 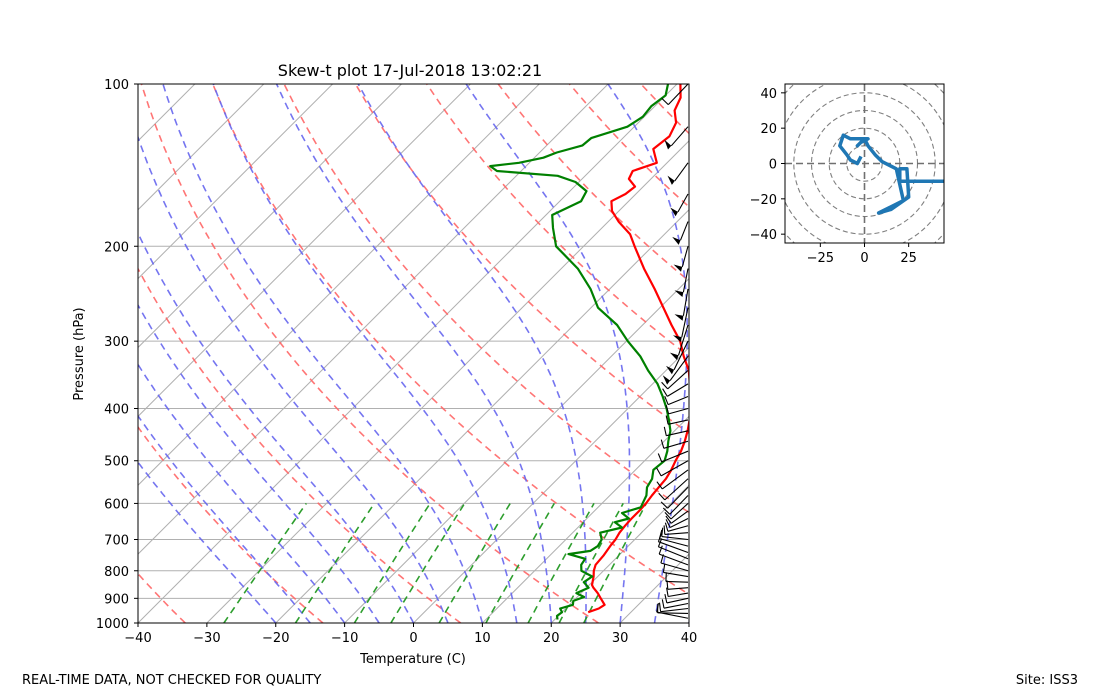 What do you see at coordinates (768, 94) in the screenshot?
I see `hodograph-y-tick-label: 40` at bounding box center [768, 94].